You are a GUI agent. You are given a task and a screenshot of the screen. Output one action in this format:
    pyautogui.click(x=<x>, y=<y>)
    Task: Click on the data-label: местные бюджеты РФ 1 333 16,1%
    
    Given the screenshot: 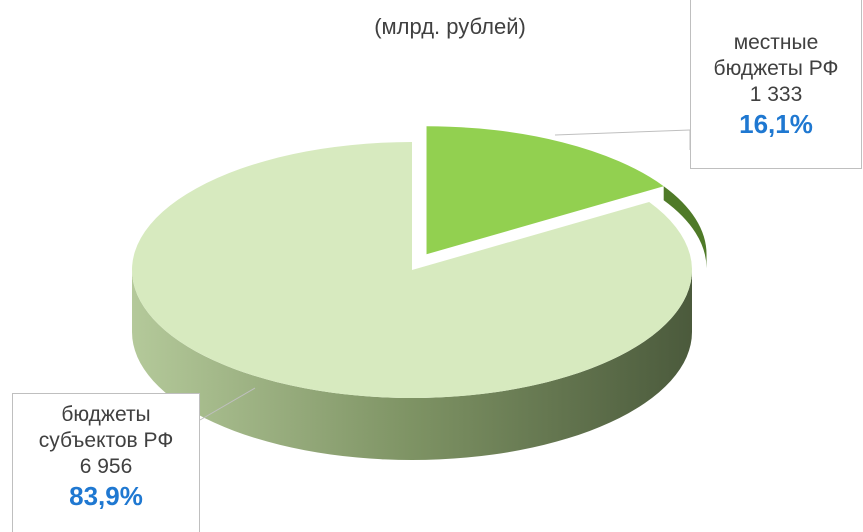 What is the action you would take?
    pyautogui.click(x=776, y=84)
    